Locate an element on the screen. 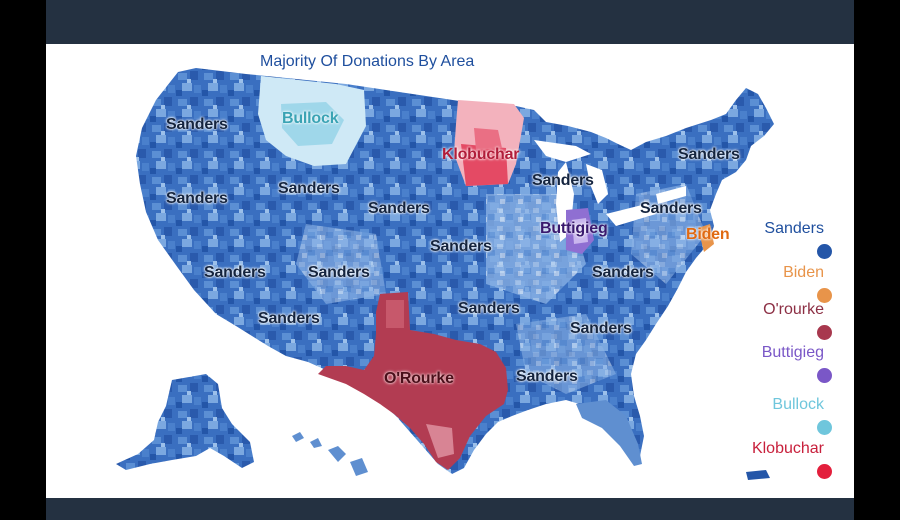 Image resolution: width=900 pixels, height=520 pixels. legend-label: Sanders is located at coordinates (794, 228).